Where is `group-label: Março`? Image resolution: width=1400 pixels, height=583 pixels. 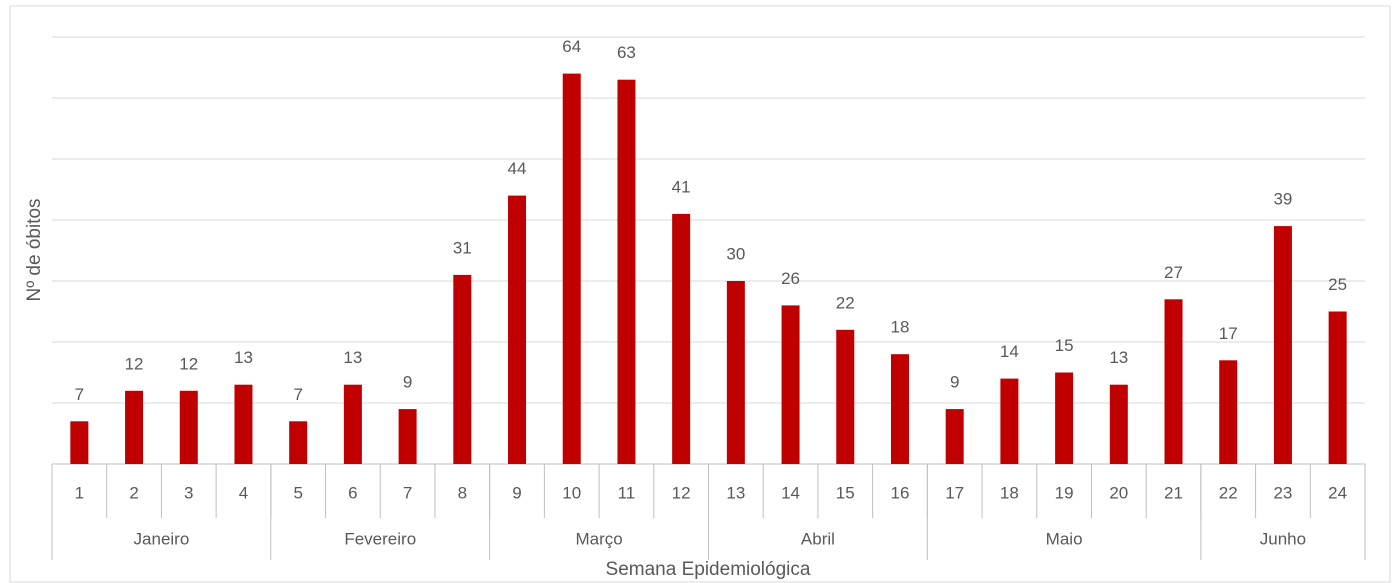 group-label: Março is located at coordinates (598, 538).